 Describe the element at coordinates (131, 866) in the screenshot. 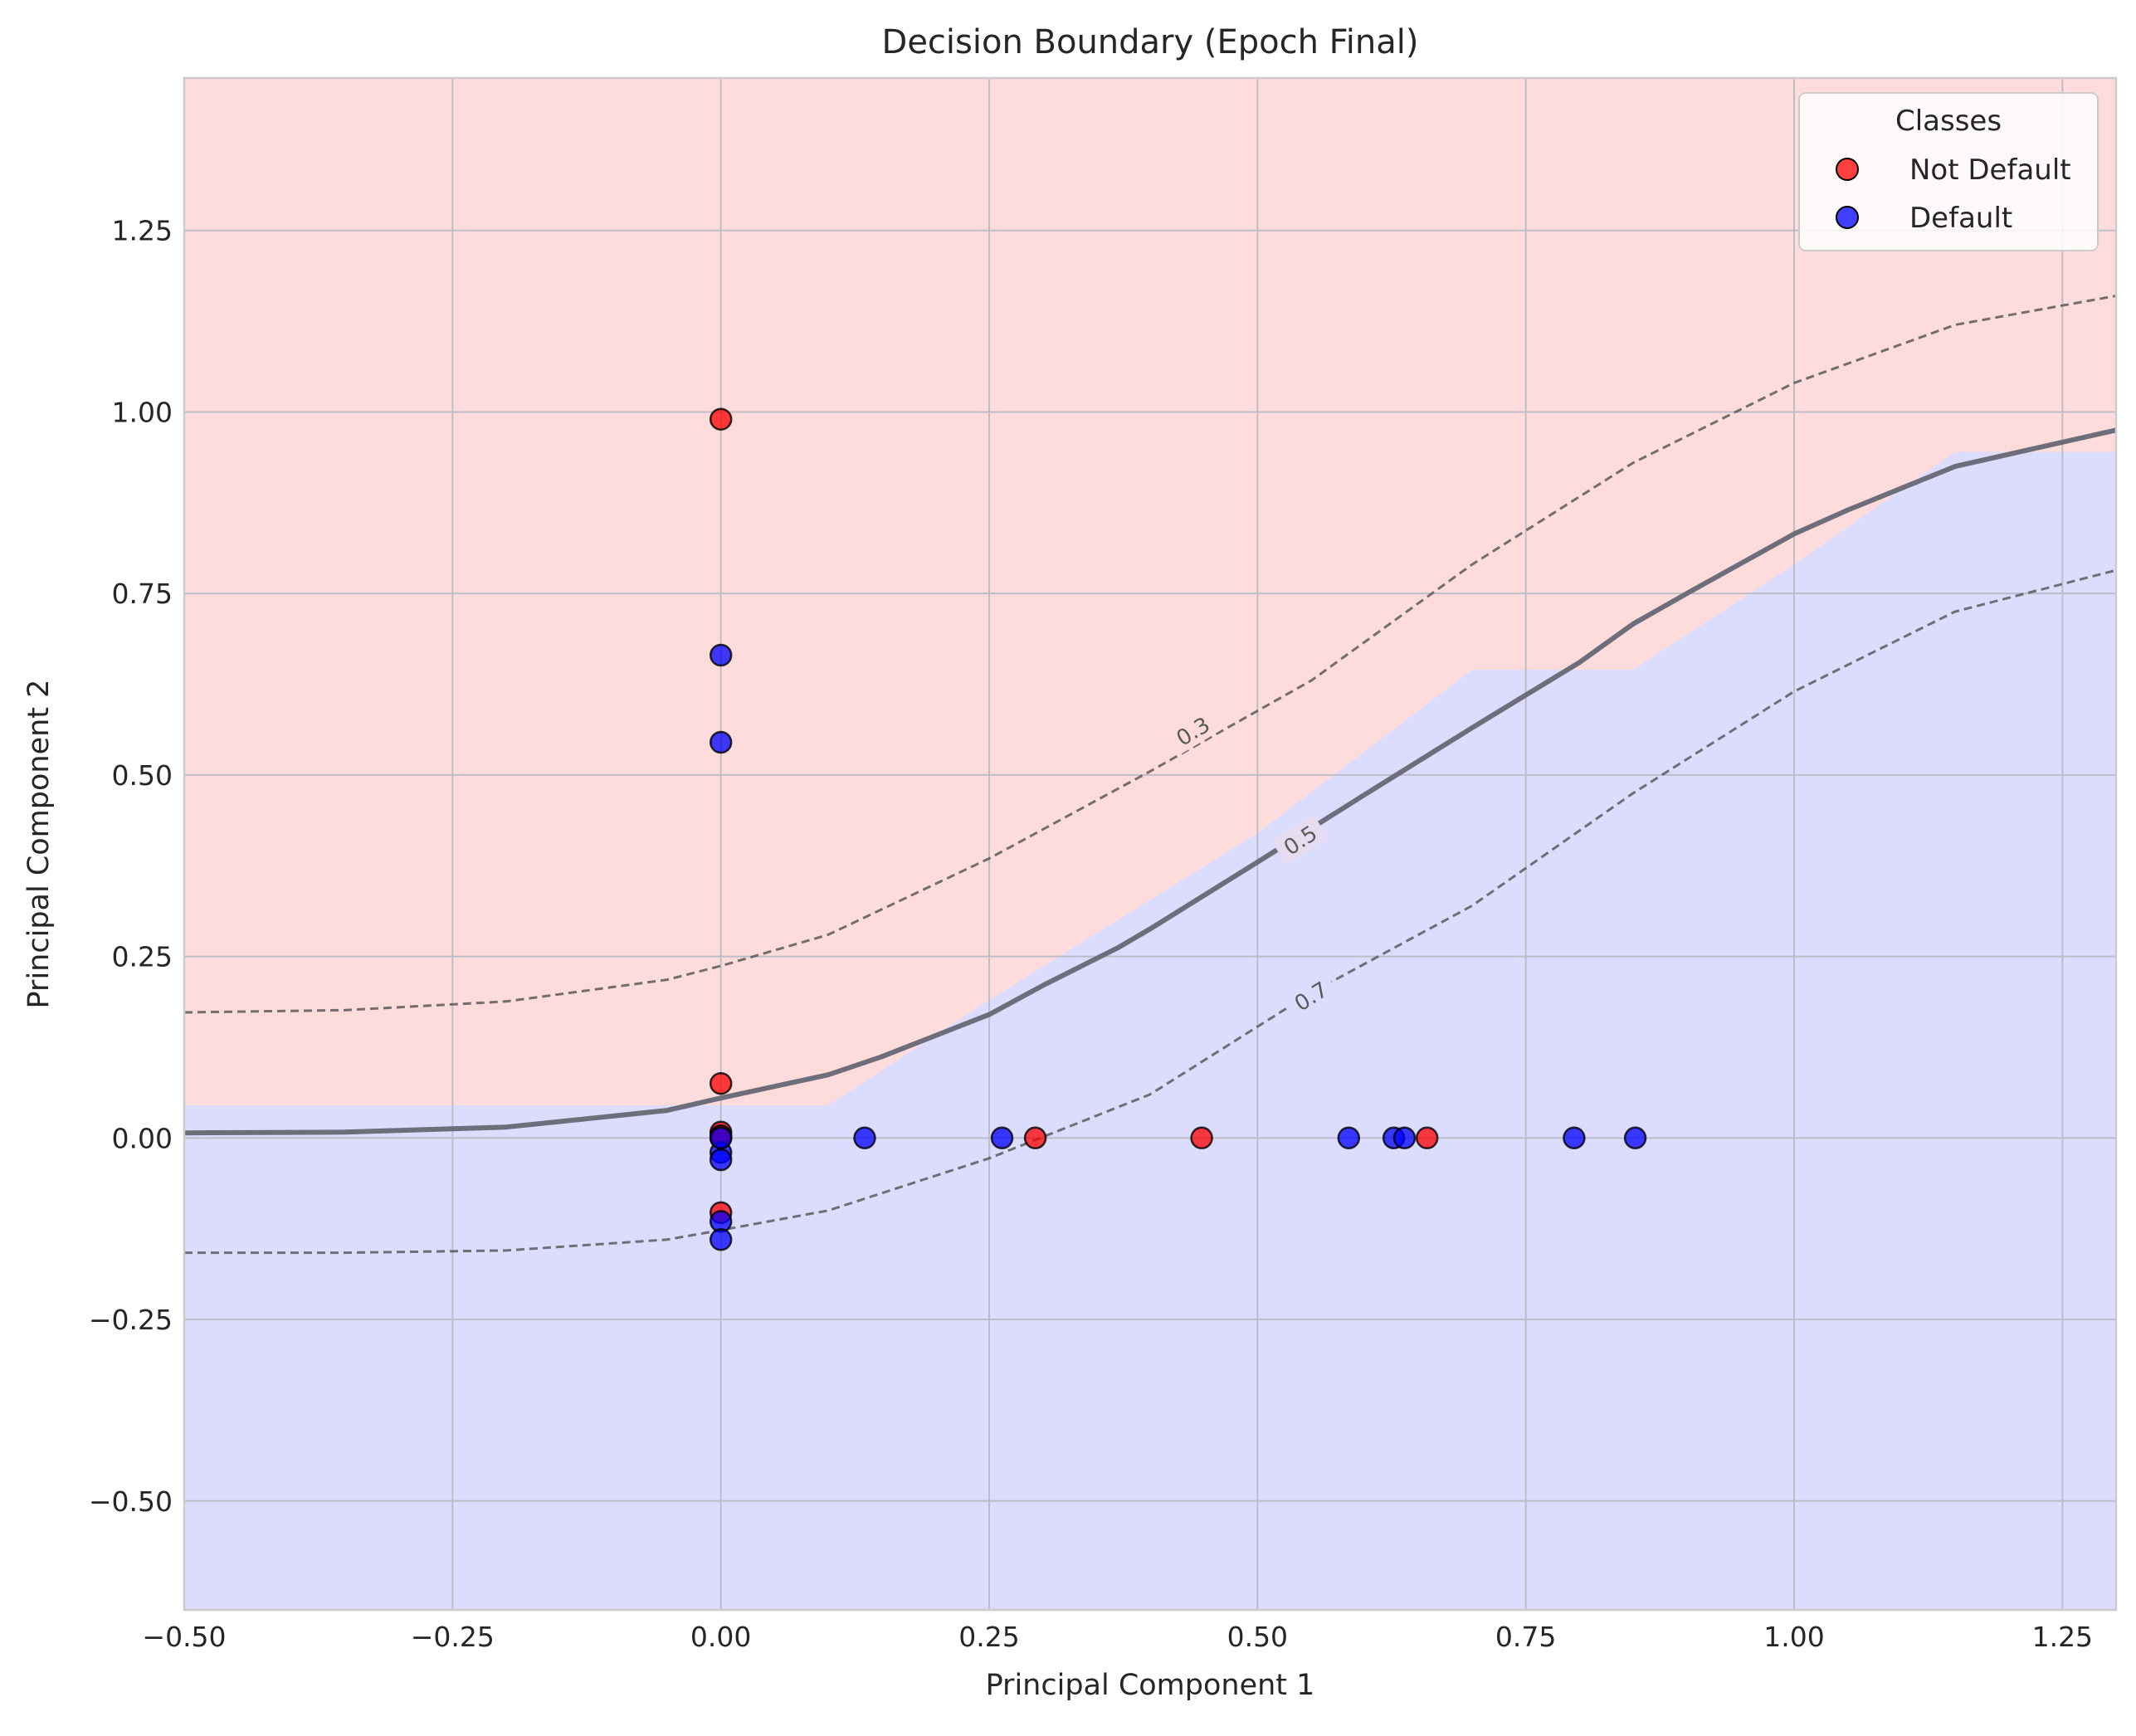

I see `y-axis-ticks: −0.50 −0.25 0.00 0.25 0.50 0.75 1.00 1.25` at that location.